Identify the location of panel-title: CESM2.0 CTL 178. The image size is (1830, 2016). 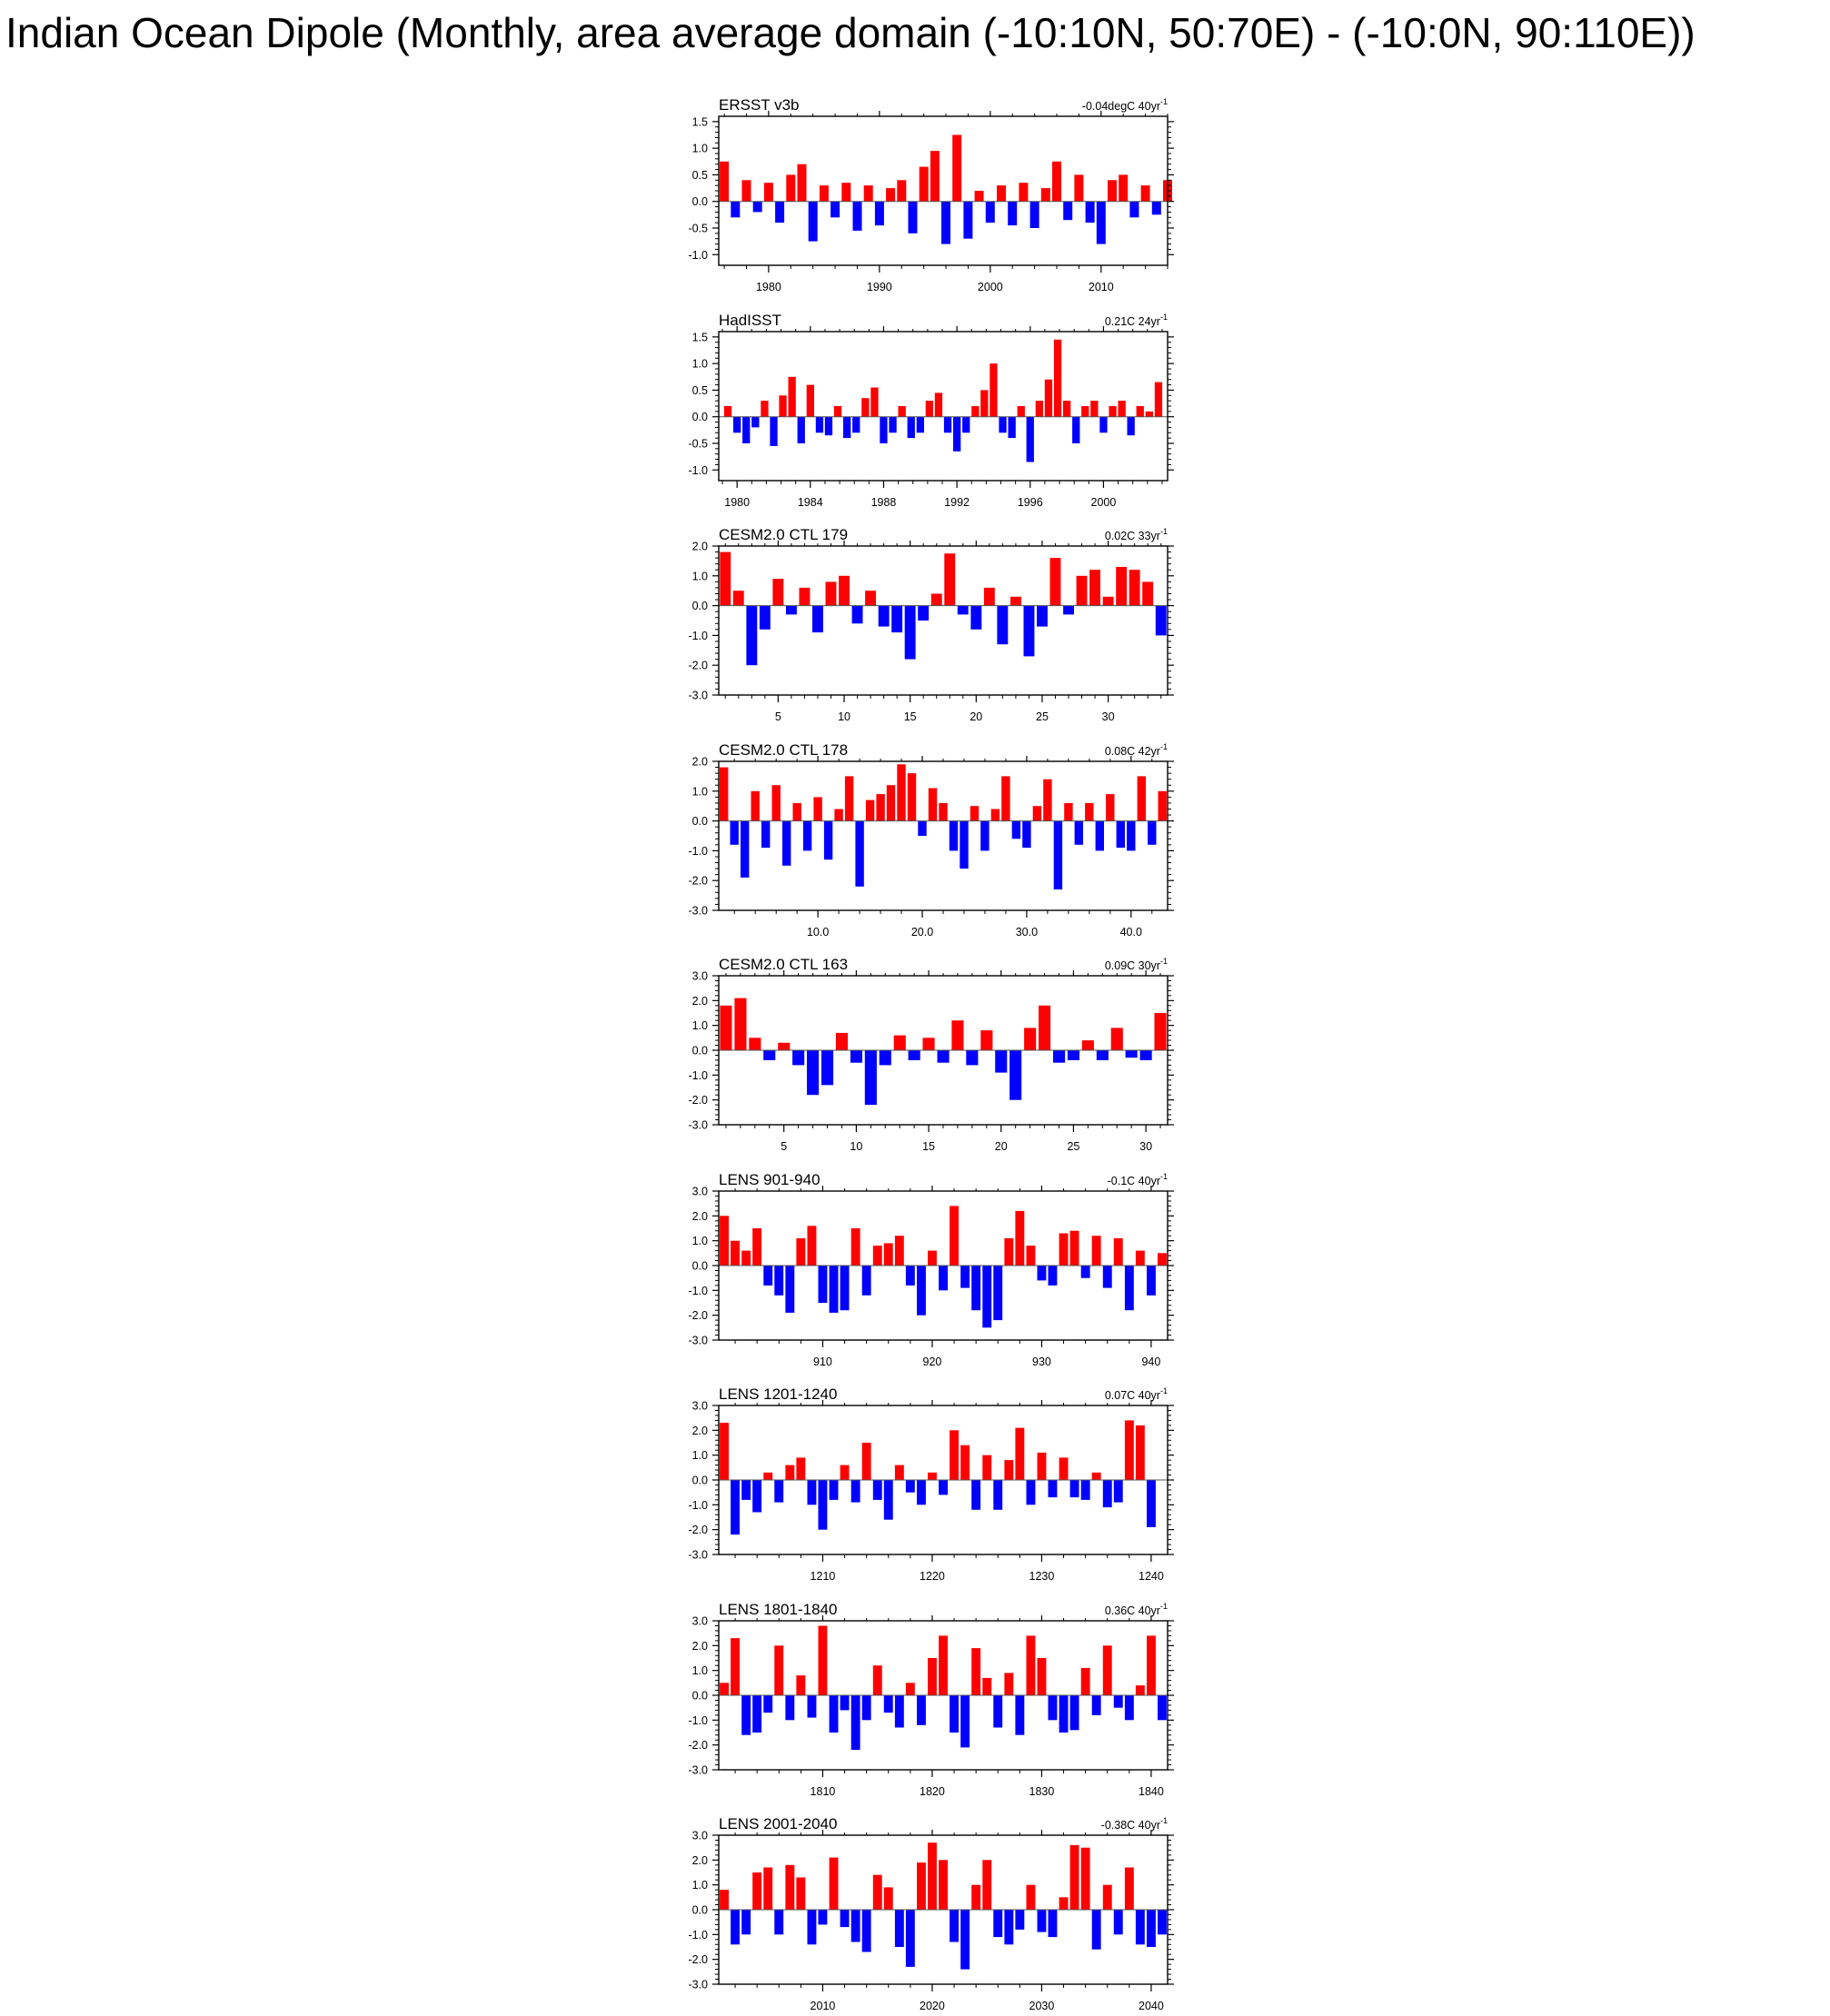
(783, 750).